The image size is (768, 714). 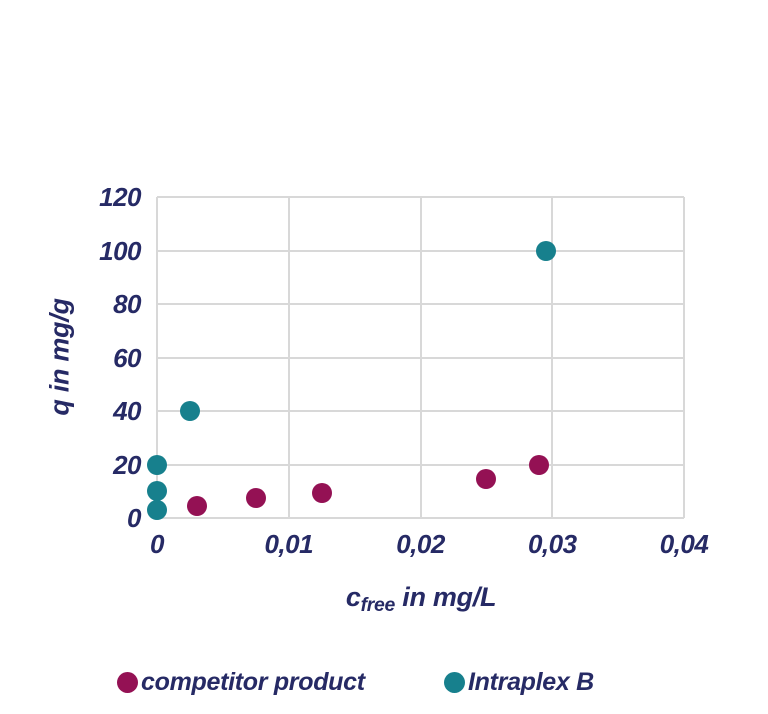 I want to click on y-tick-label: 0, so click(x=134, y=518).